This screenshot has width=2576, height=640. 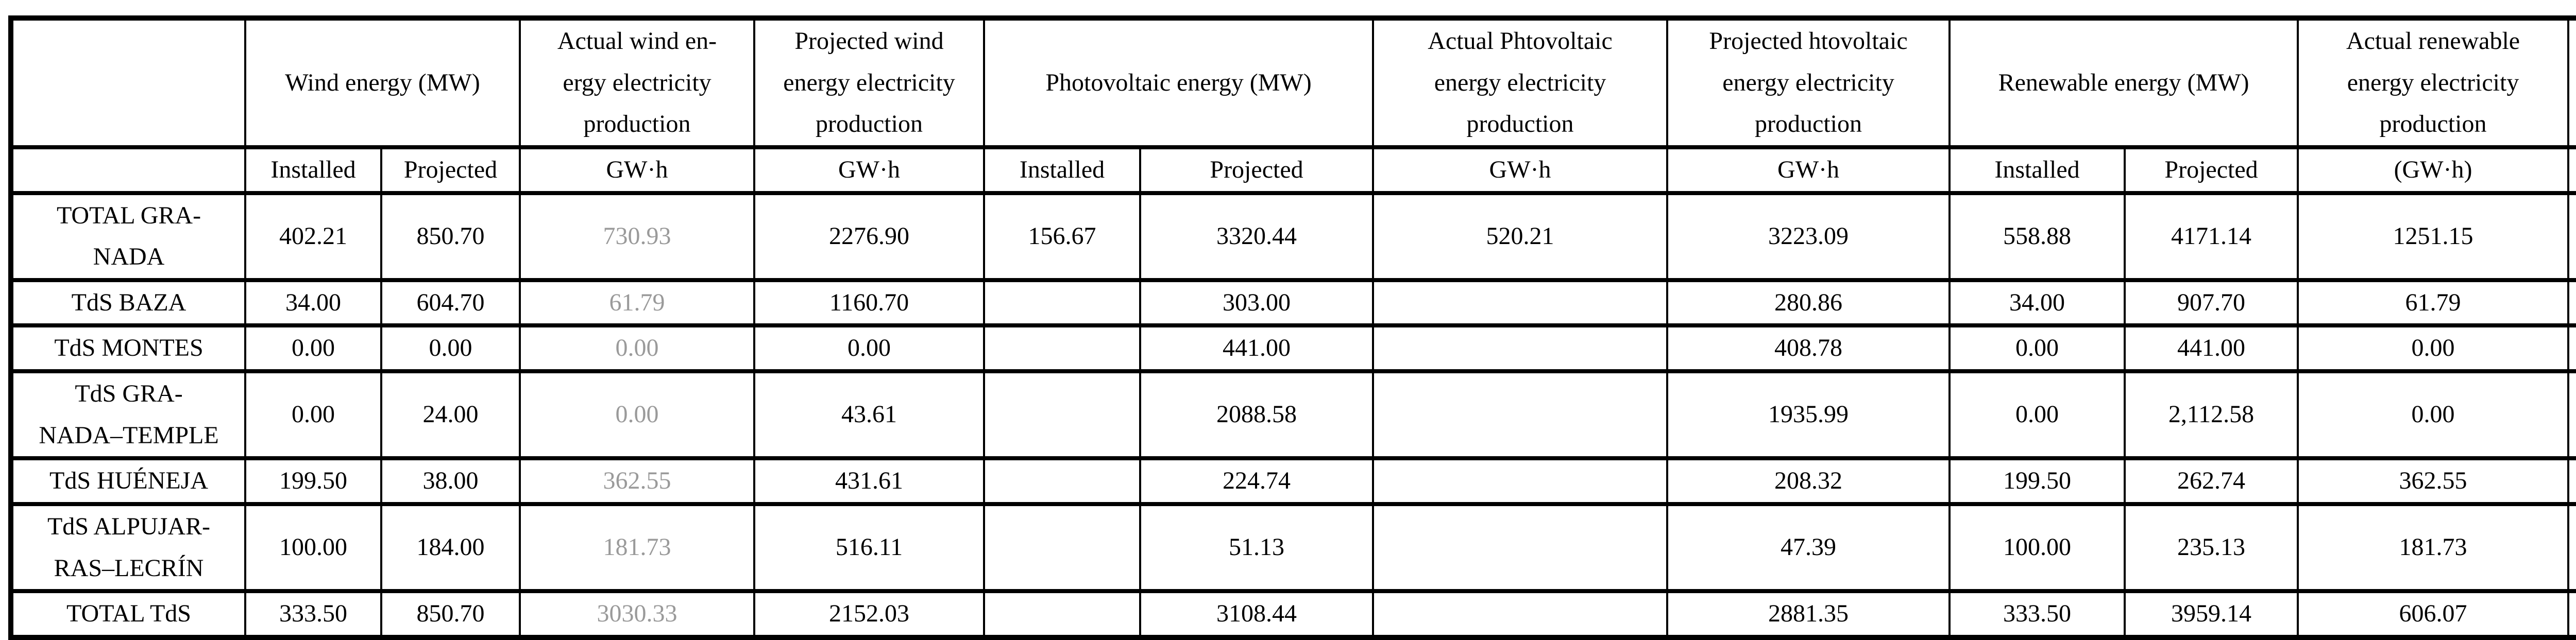 What do you see at coordinates (2211, 303) in the screenshot?
I see `table-cell: 907.70` at bounding box center [2211, 303].